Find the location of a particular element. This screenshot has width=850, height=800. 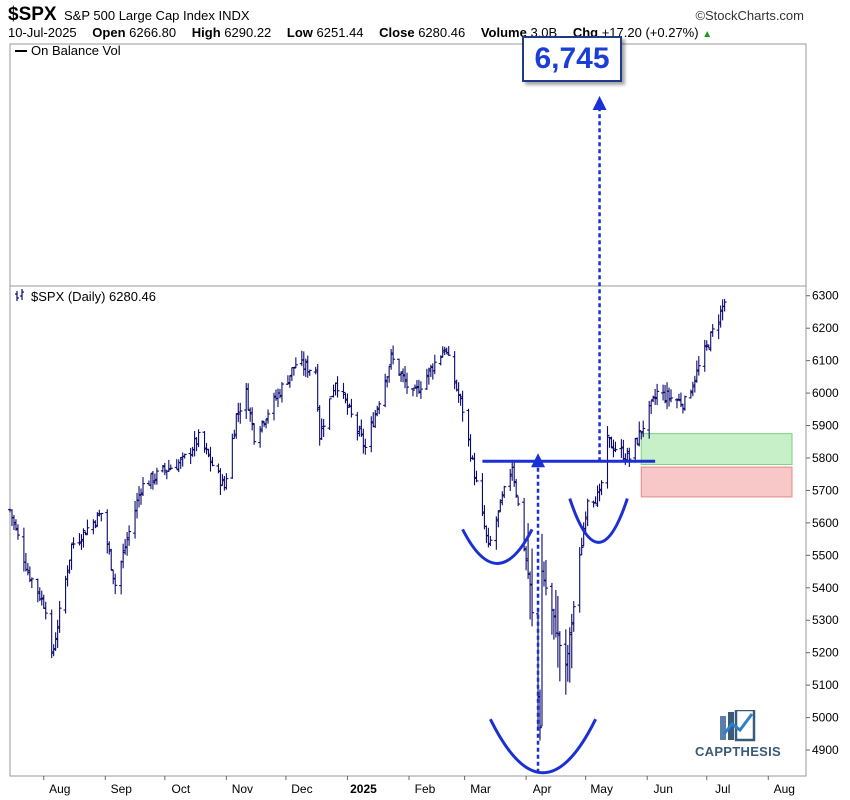

x-axis-ticks: Aug Sep Oct Nov Dec 2025 Feb Mar Apr May Jun Jul Aug is located at coordinates (419, 786).